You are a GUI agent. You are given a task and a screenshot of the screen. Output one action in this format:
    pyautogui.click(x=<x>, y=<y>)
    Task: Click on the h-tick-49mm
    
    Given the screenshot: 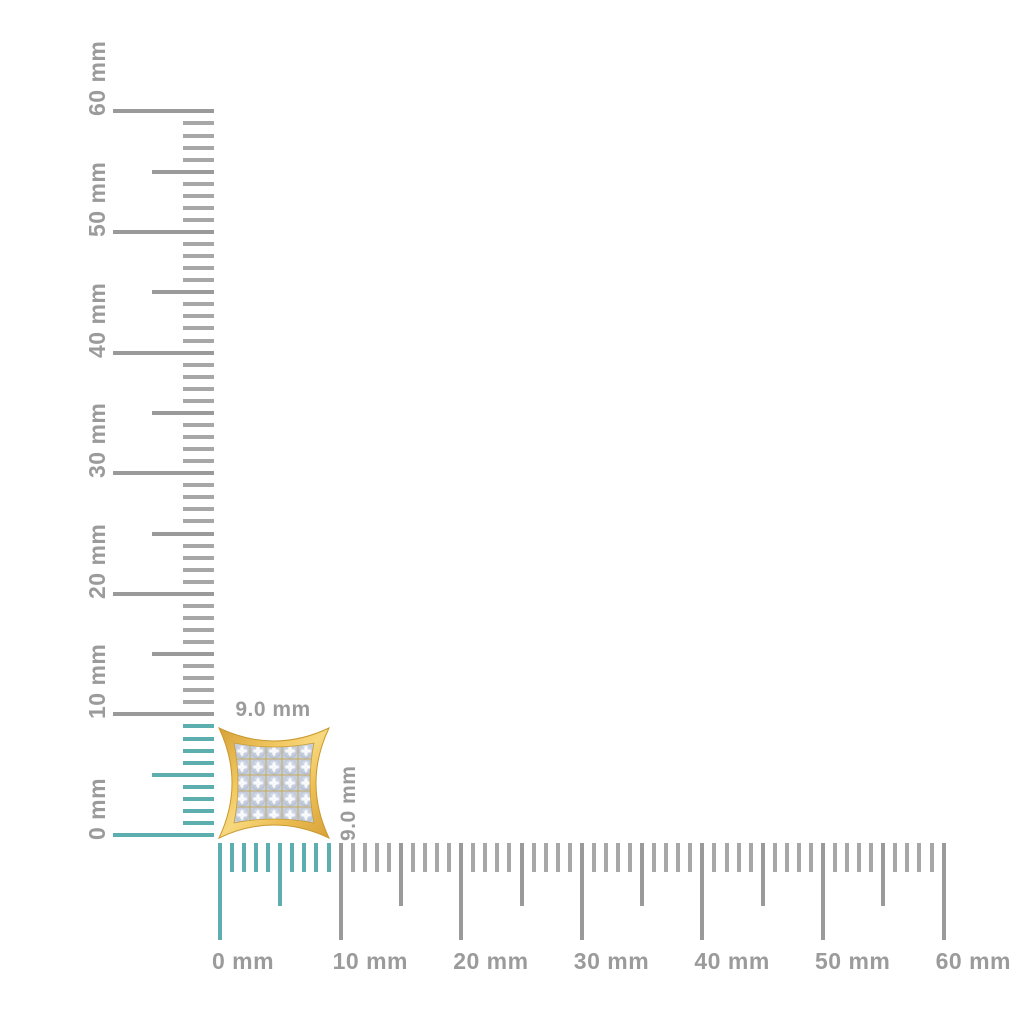 What is the action you would take?
    pyautogui.click(x=810, y=857)
    